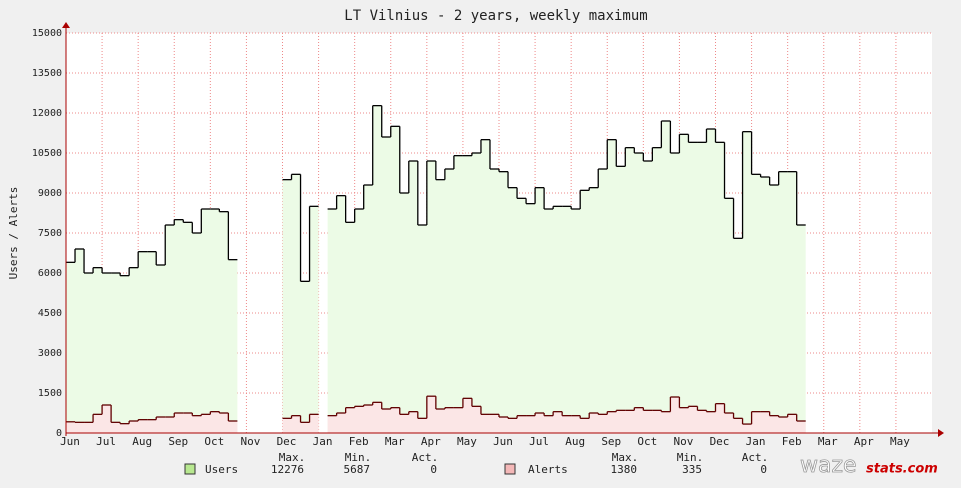 The width and height of the screenshot is (961, 488). What do you see at coordinates (624, 469) in the screenshot?
I see `stat-value: 1380` at bounding box center [624, 469].